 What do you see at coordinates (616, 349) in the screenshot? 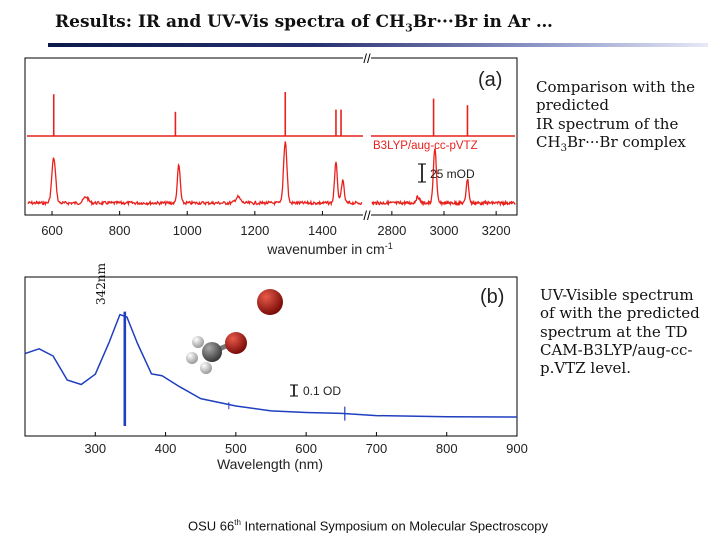
I see `uv-caption-line: CAM-B3LYP/aug-cc-` at bounding box center [616, 349].